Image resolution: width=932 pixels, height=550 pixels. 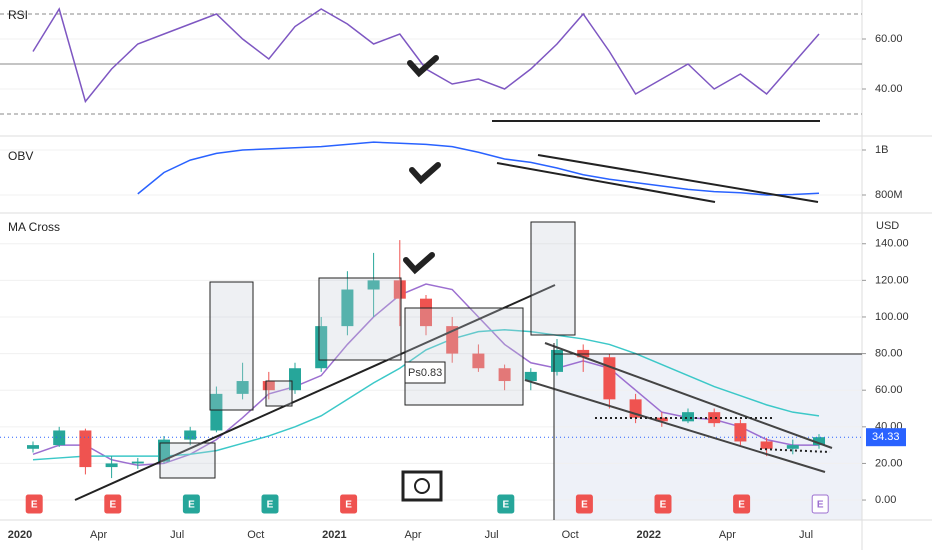 What do you see at coordinates (889, 353) in the screenshot?
I see `y-tick-label: 80.00` at bounding box center [889, 353].